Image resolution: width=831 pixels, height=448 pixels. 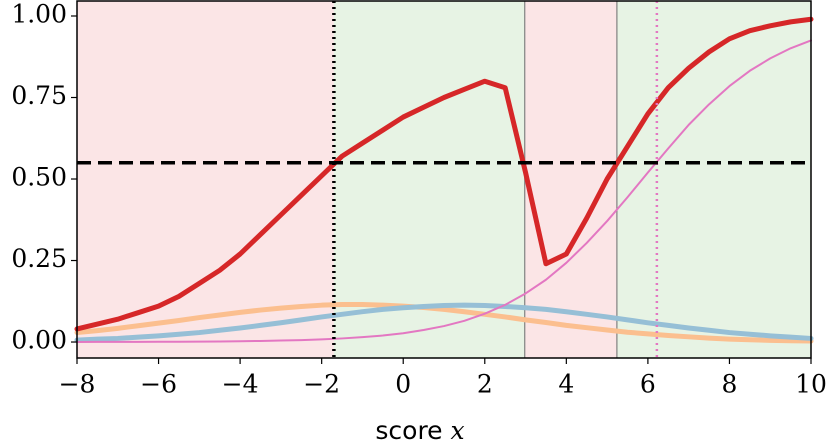 I want to click on y-tick-label: 0.25, so click(x=39, y=258).